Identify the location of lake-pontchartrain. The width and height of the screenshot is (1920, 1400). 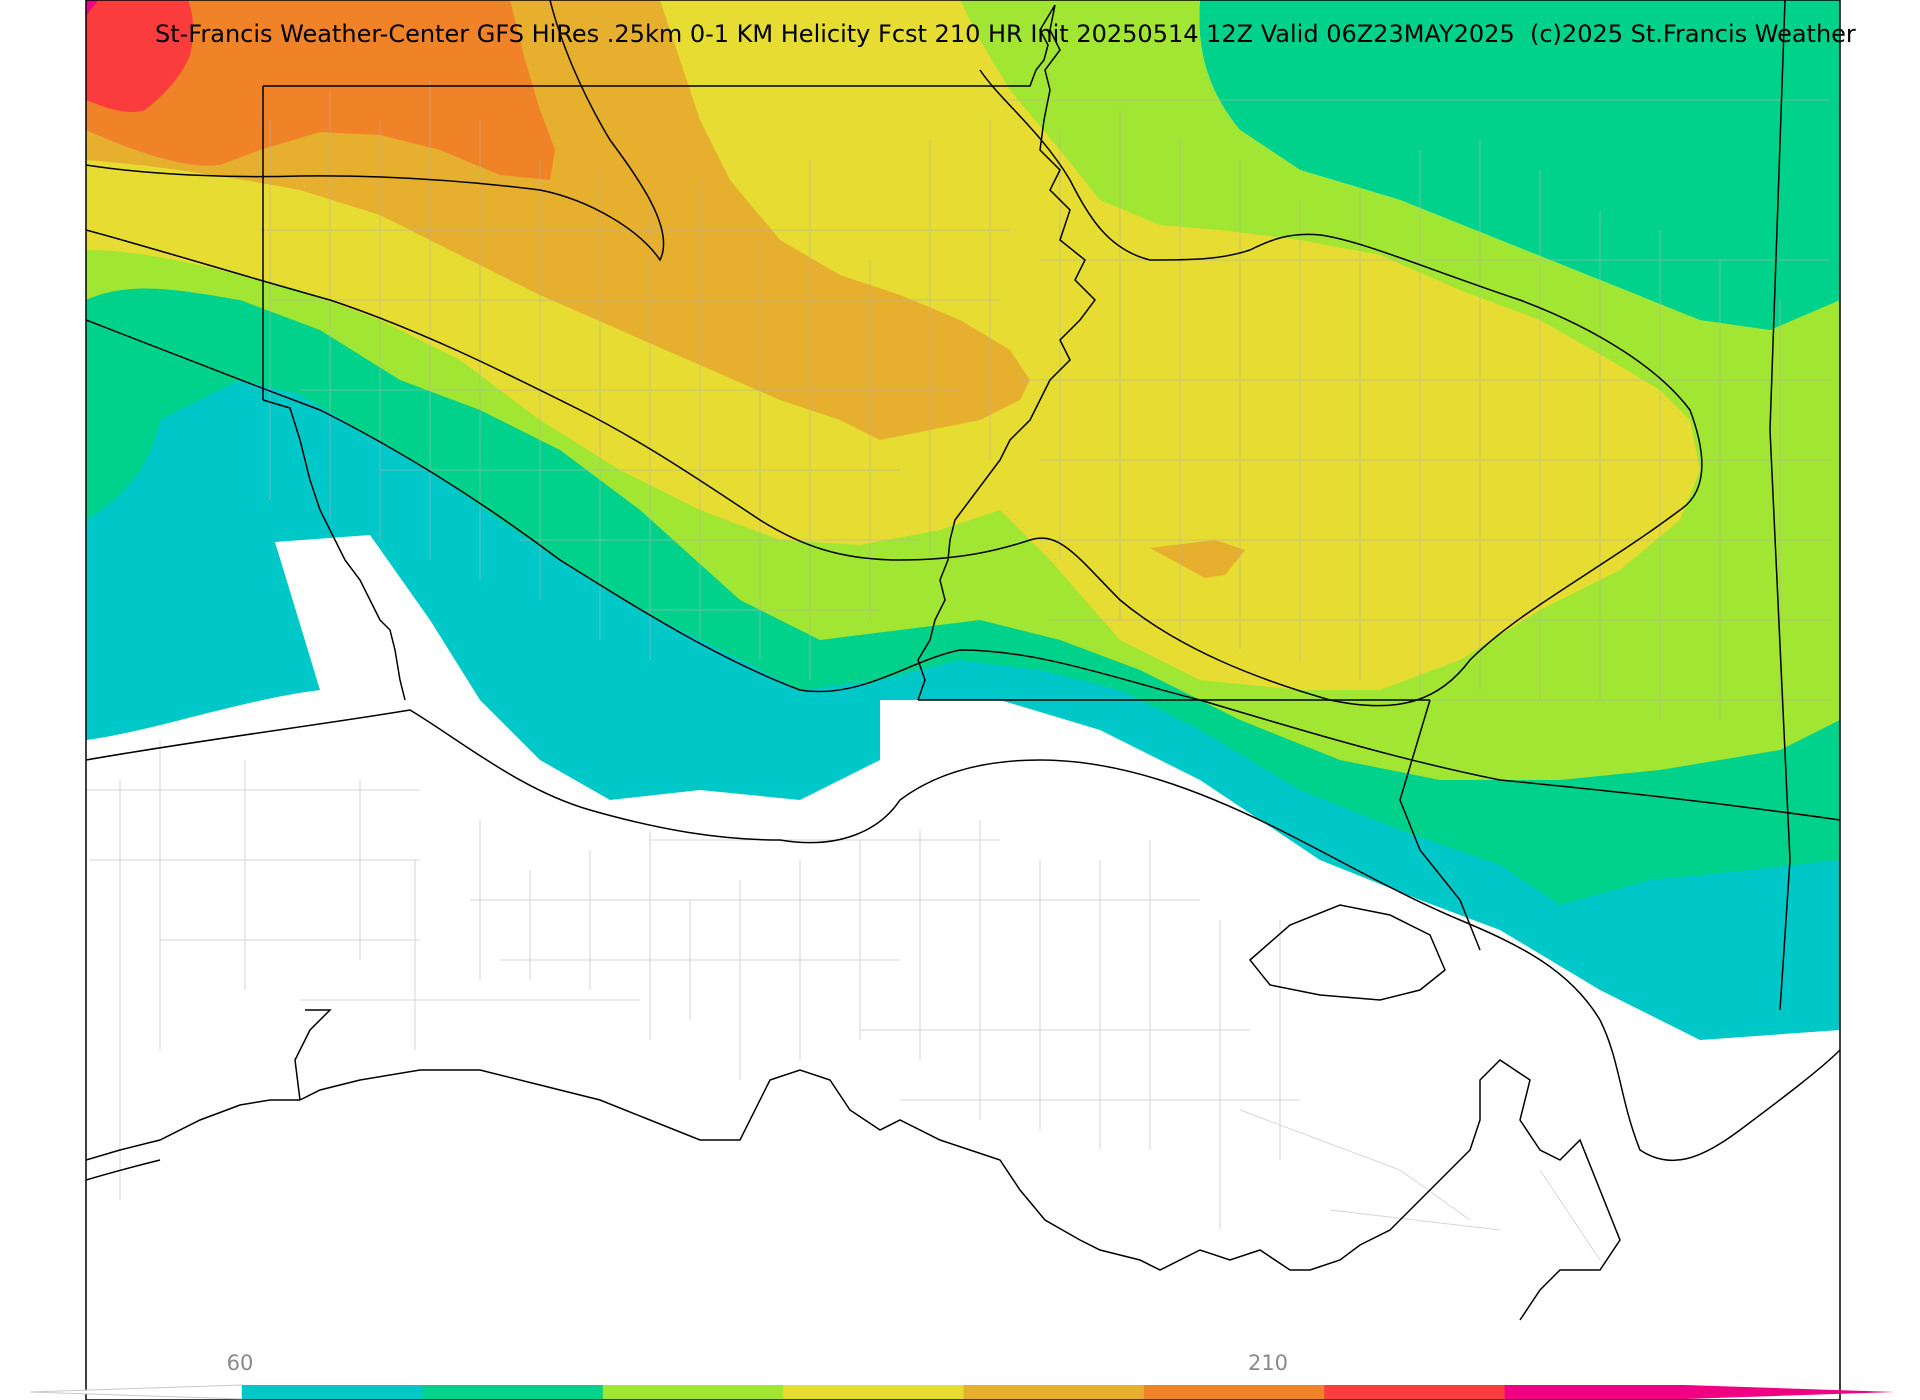
(1347, 952).